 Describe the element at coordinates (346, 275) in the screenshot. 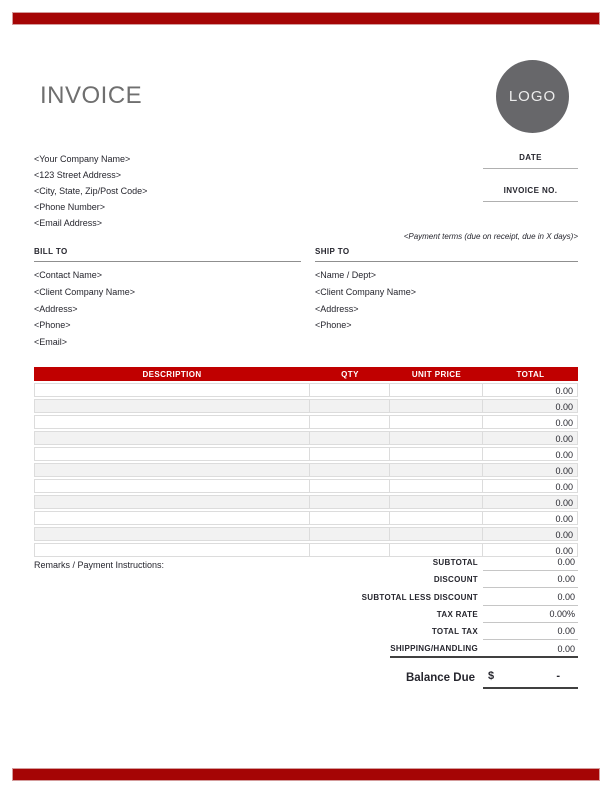

I see `ship-to-name-placeholder: <Name / Dept>` at that location.